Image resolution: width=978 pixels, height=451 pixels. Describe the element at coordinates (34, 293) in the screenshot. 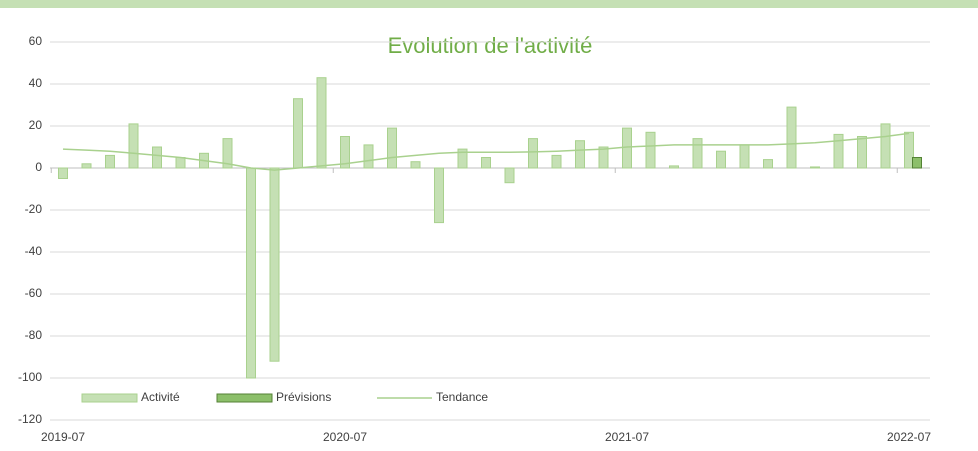

I see `y-tick-label: -60` at that location.